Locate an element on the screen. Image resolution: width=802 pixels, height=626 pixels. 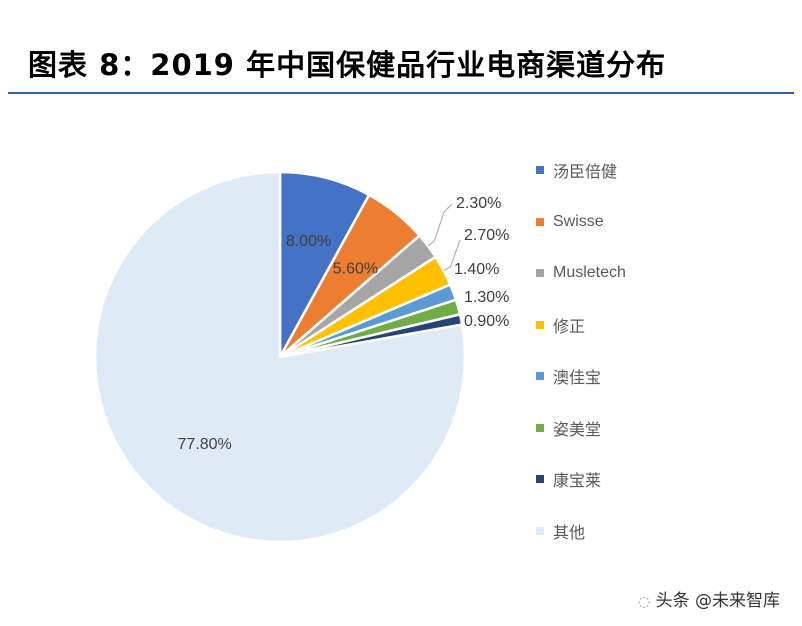
chart-title: 图表 8：2019 年中国保健品行业电商渠道分布 is located at coordinates (347, 65).